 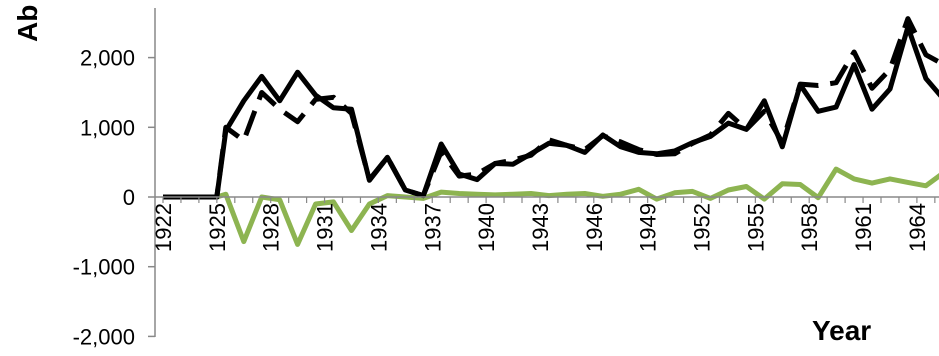 What do you see at coordinates (217, 227) in the screenshot?
I see `x-tick-label: 1925` at bounding box center [217, 227].